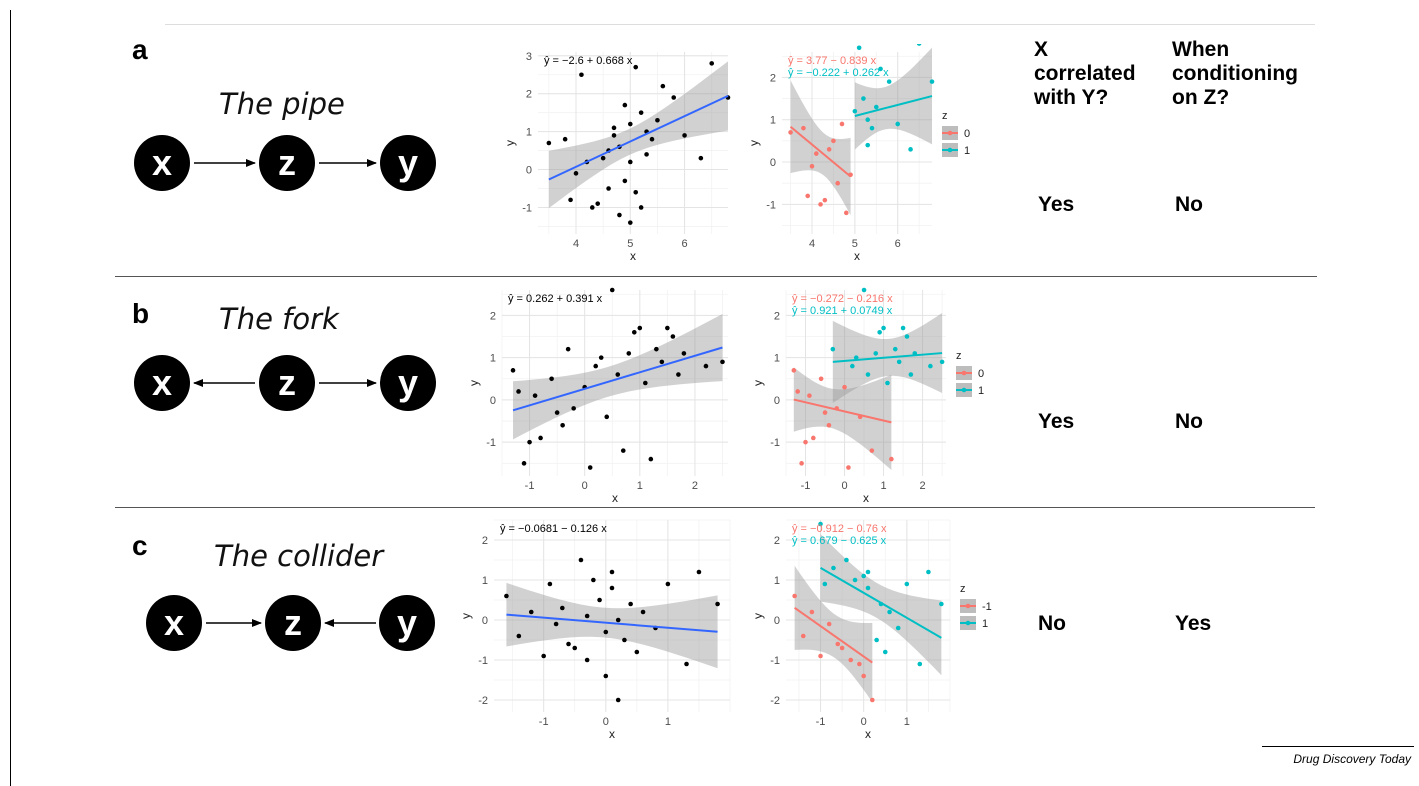  What do you see at coordinates (1352, 759) in the screenshot?
I see `source-credit: Drug Discovery Today` at bounding box center [1352, 759].